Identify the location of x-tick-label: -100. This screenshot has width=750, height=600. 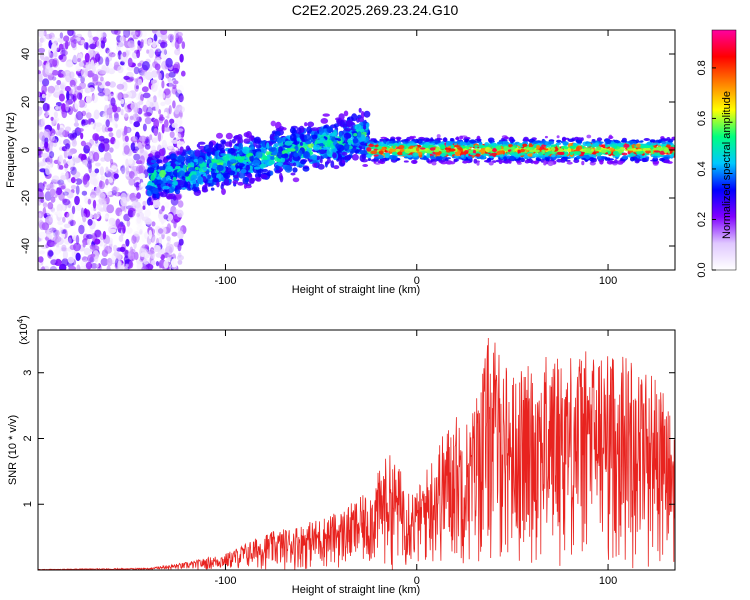
(225, 281).